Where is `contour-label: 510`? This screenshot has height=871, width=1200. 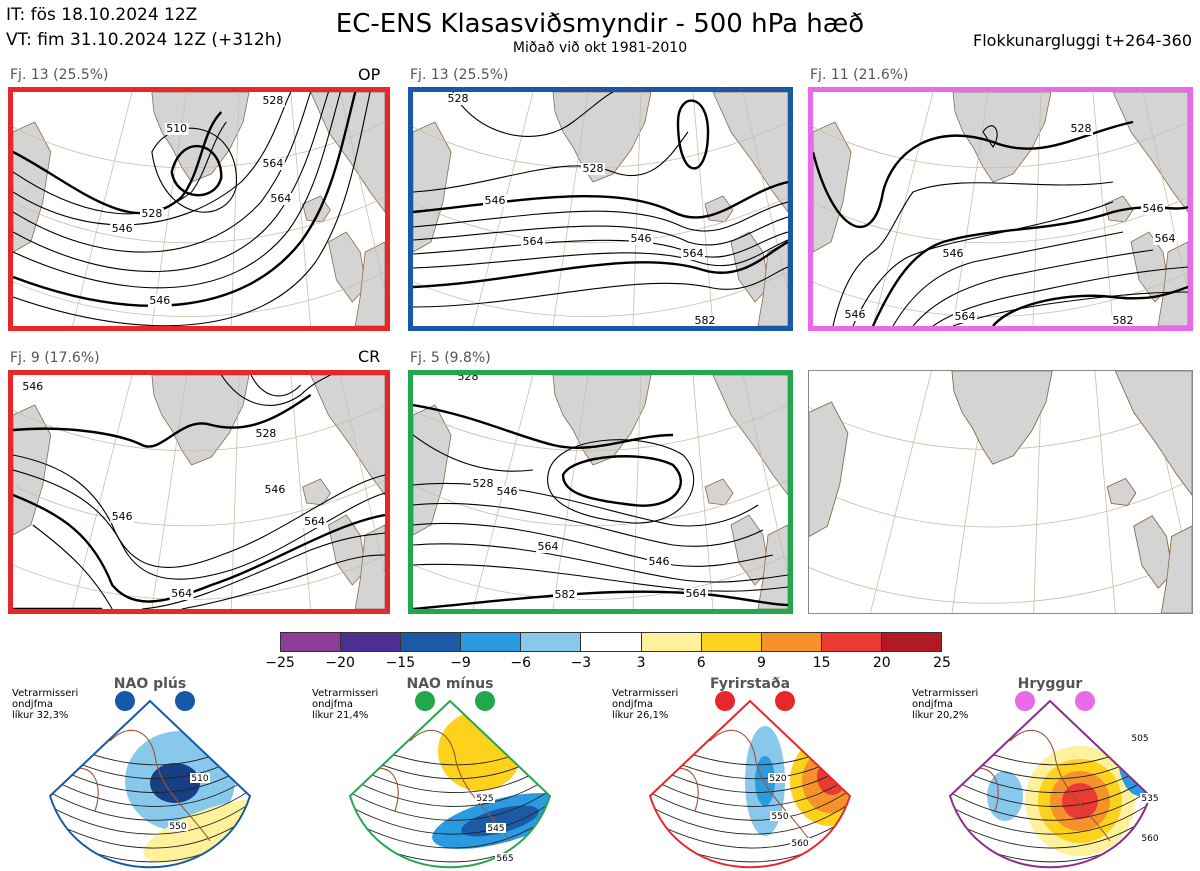
contour-label: 510 is located at coordinates (176, 128).